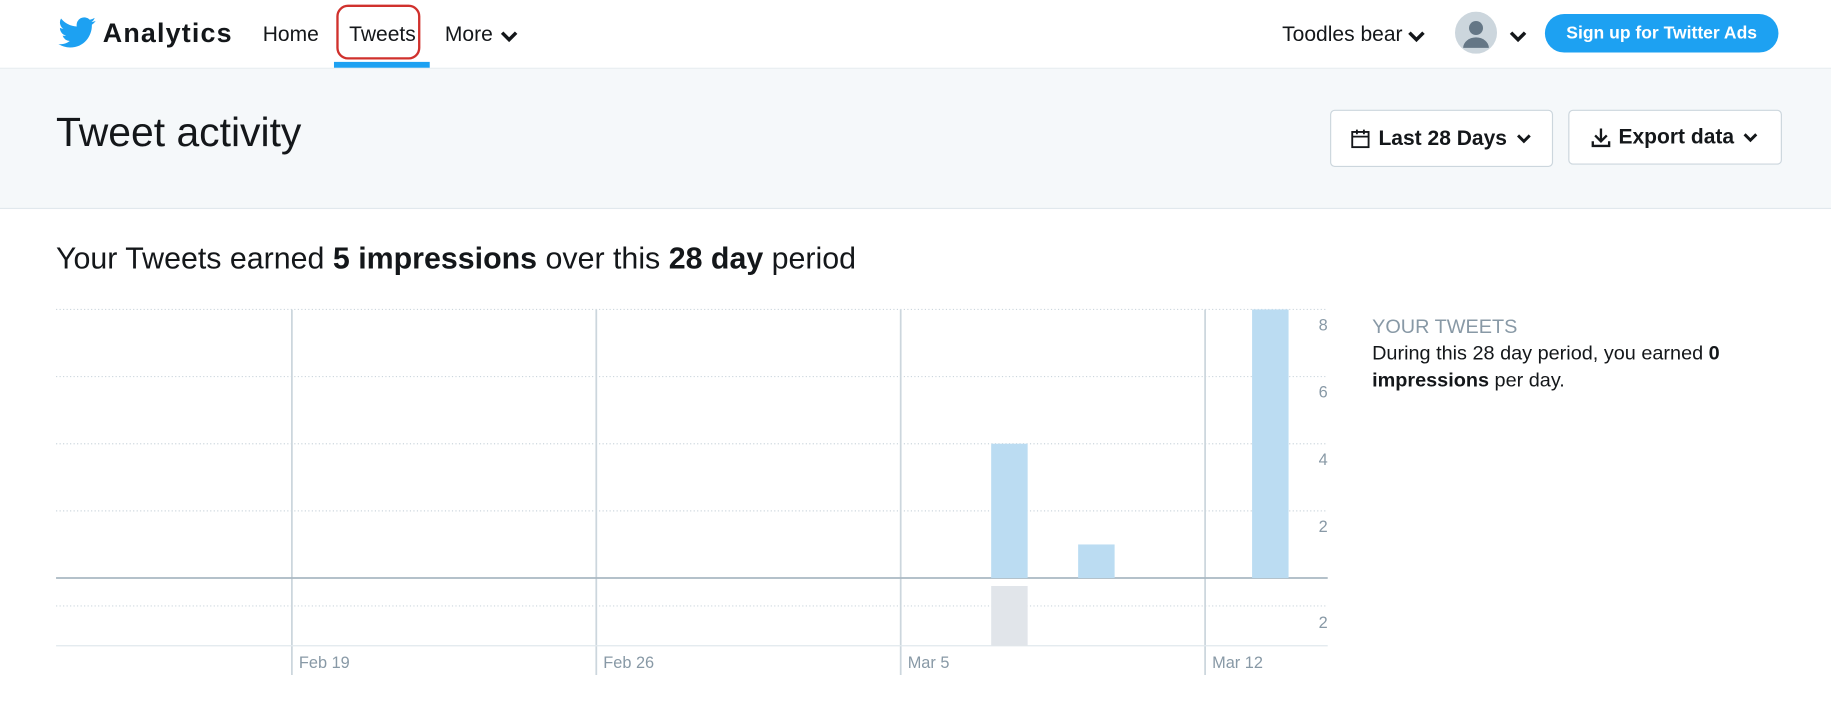 The image size is (1831, 709). What do you see at coordinates (435, 258) in the screenshot?
I see `summary-bold: 5 impressions` at bounding box center [435, 258].